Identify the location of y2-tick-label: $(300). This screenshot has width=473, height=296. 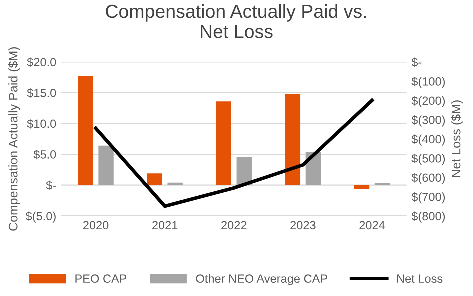
(429, 121).